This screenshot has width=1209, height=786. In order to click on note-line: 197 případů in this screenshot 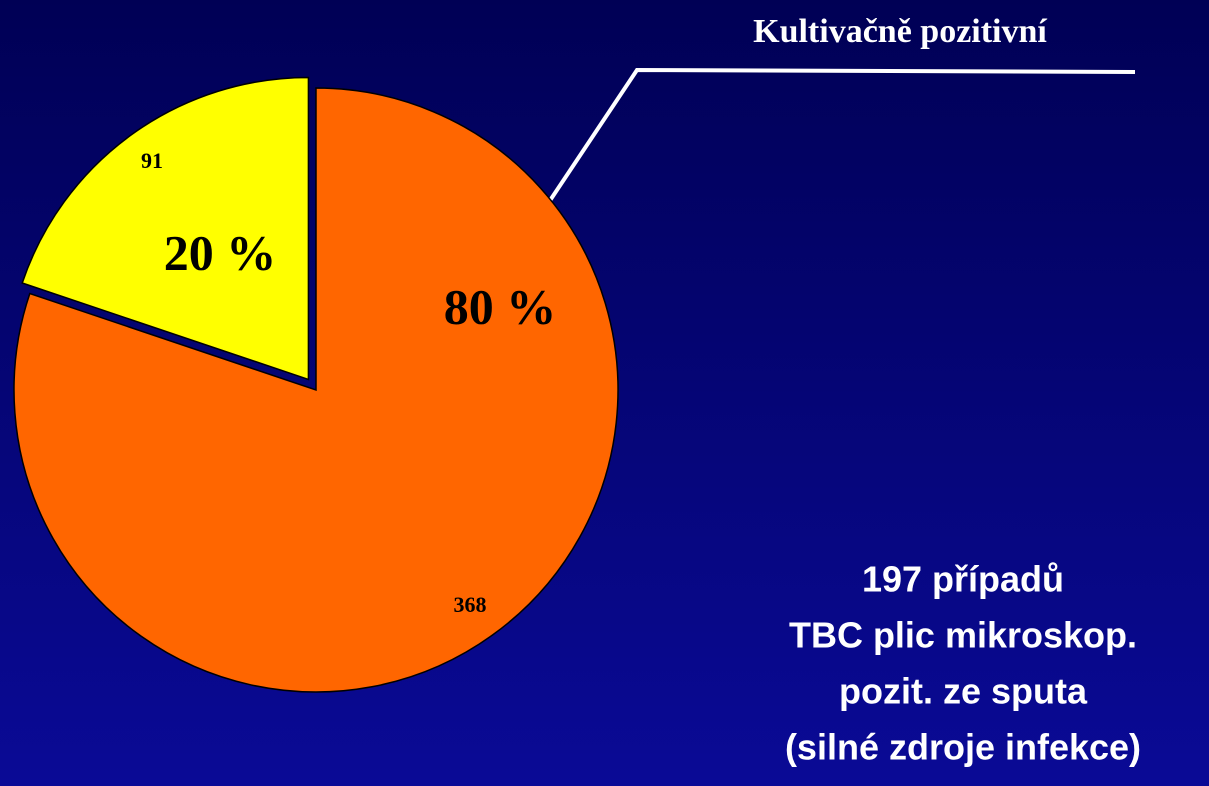, I will do `click(963, 579)`.